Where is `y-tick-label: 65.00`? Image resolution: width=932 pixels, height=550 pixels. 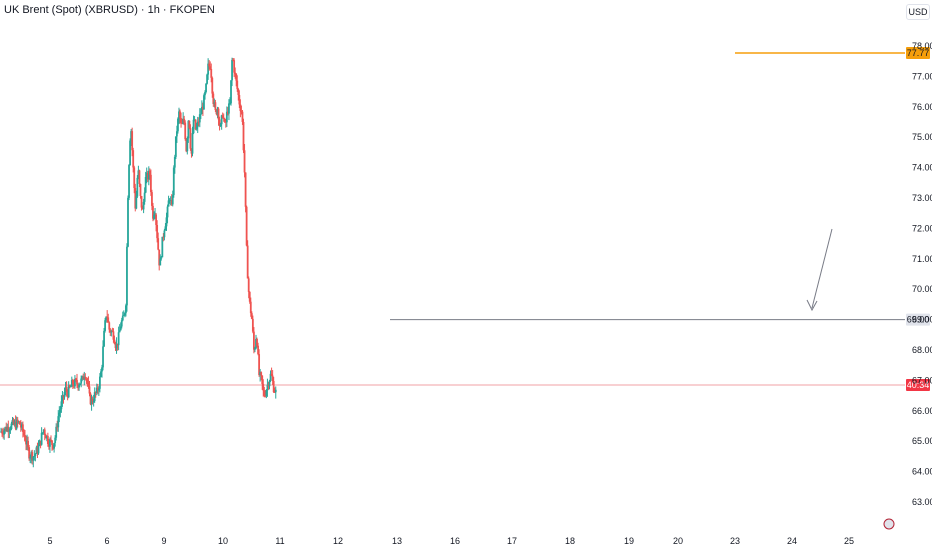 y-tick-label: 65.00 is located at coordinates (922, 441).